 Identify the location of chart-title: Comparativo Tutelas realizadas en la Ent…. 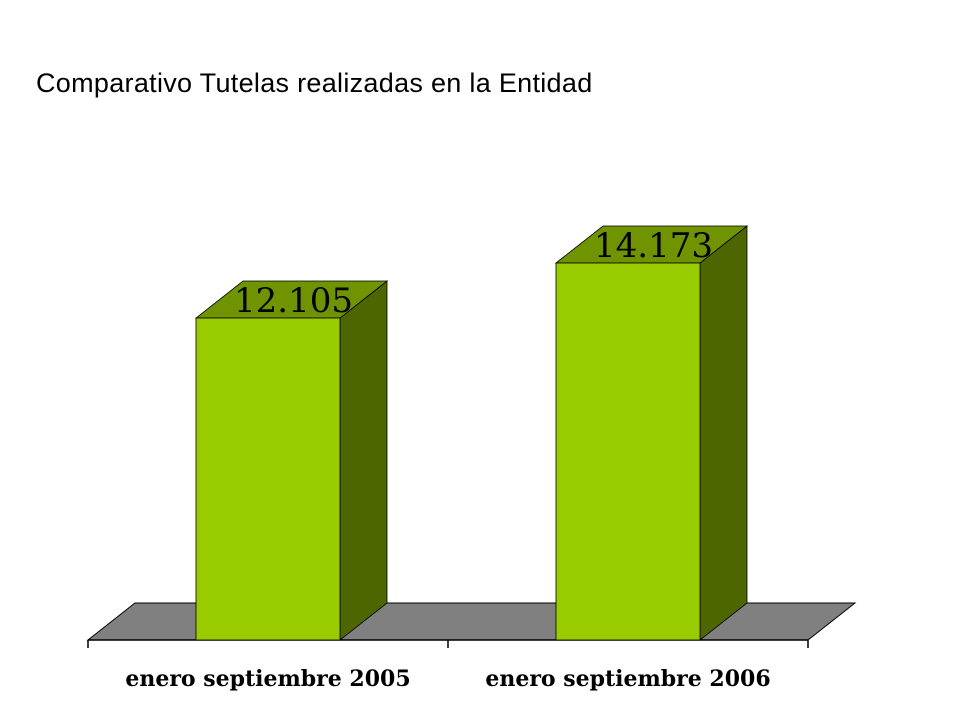
(314, 83).